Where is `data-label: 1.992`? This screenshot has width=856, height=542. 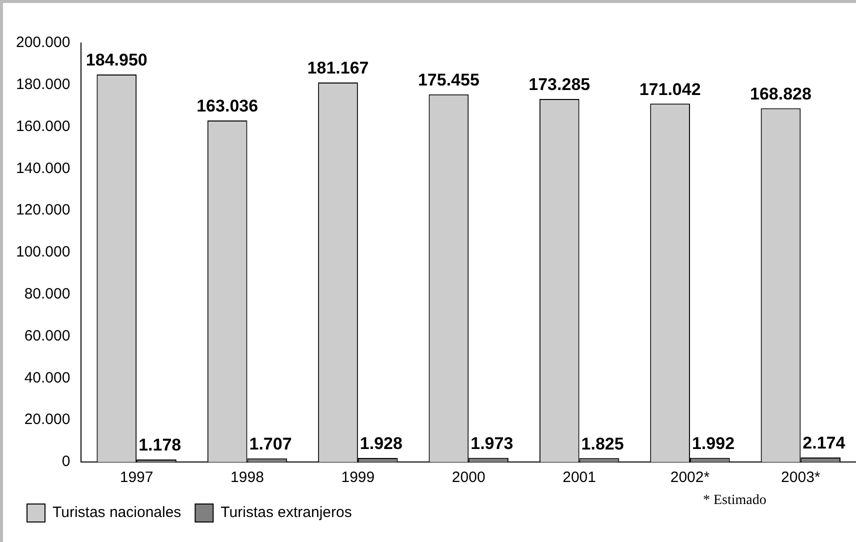
data-label: 1.992 is located at coordinates (713, 444).